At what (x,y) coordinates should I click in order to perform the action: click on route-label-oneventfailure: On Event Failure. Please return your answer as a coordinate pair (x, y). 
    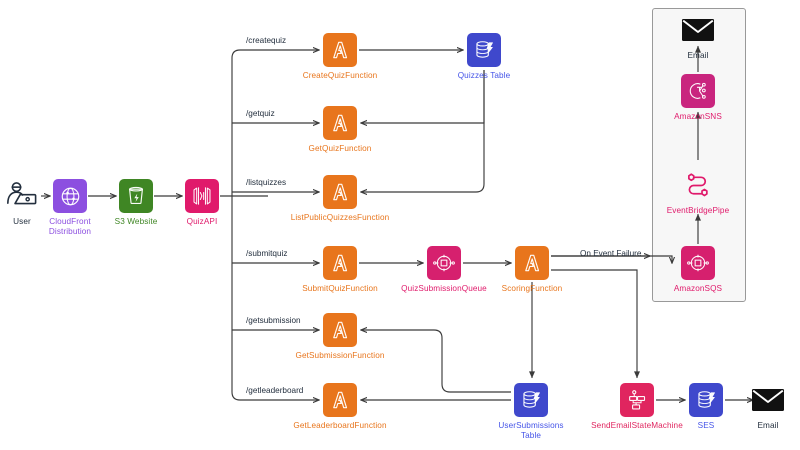
    Looking at the image, I should click on (611, 253).